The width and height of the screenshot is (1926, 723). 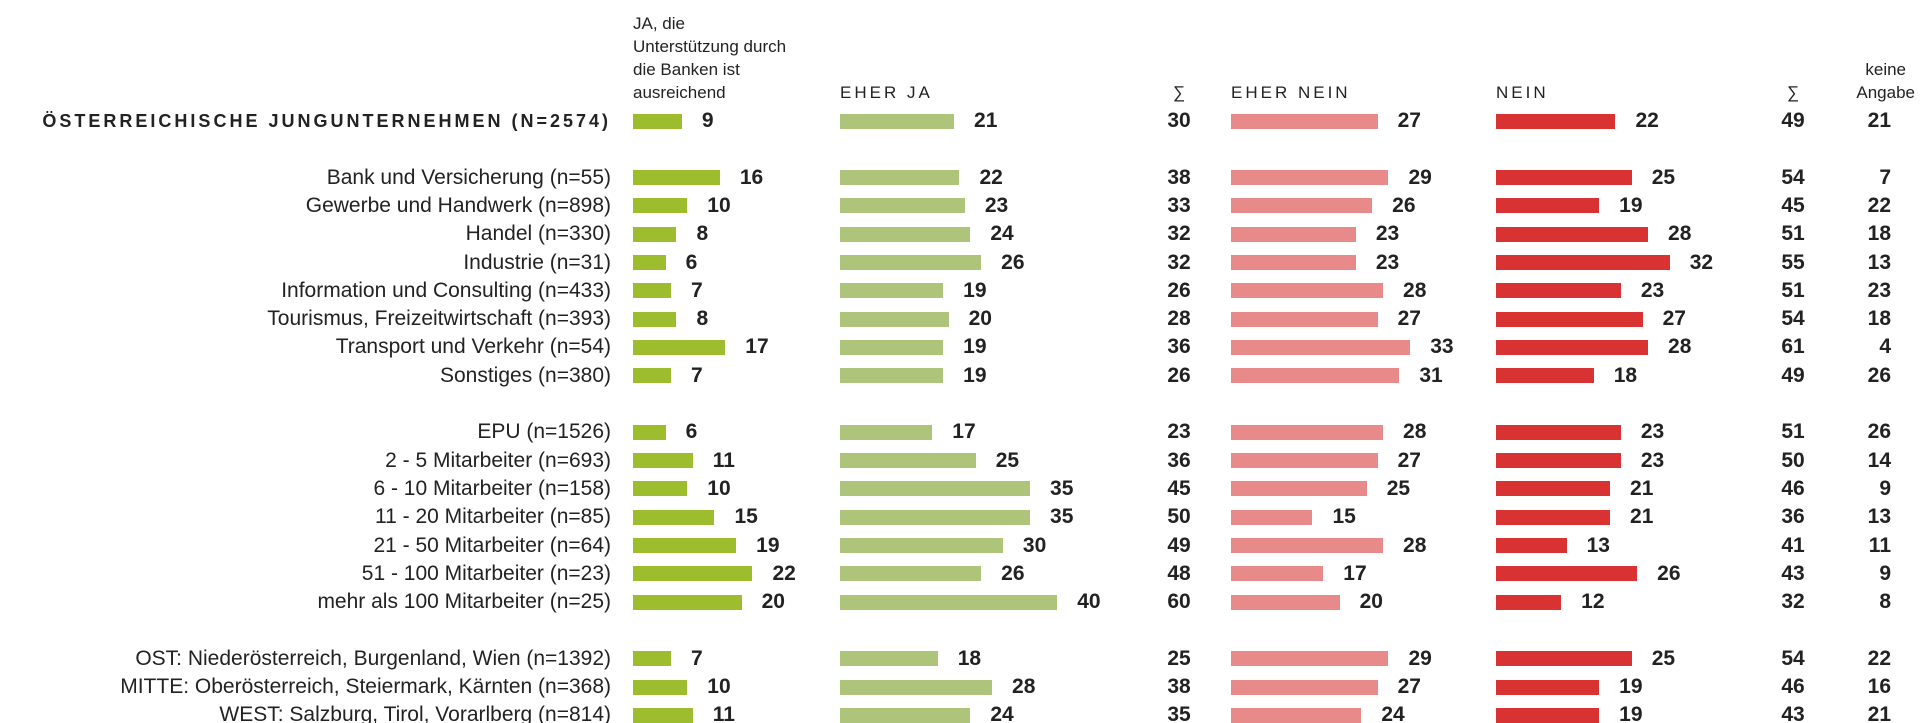 I want to click on value-label: 36, so click(x=1179, y=460).